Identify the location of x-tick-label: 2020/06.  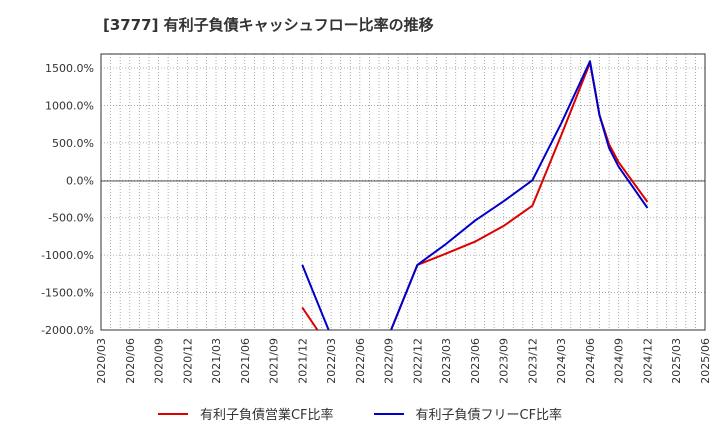
(130, 361).